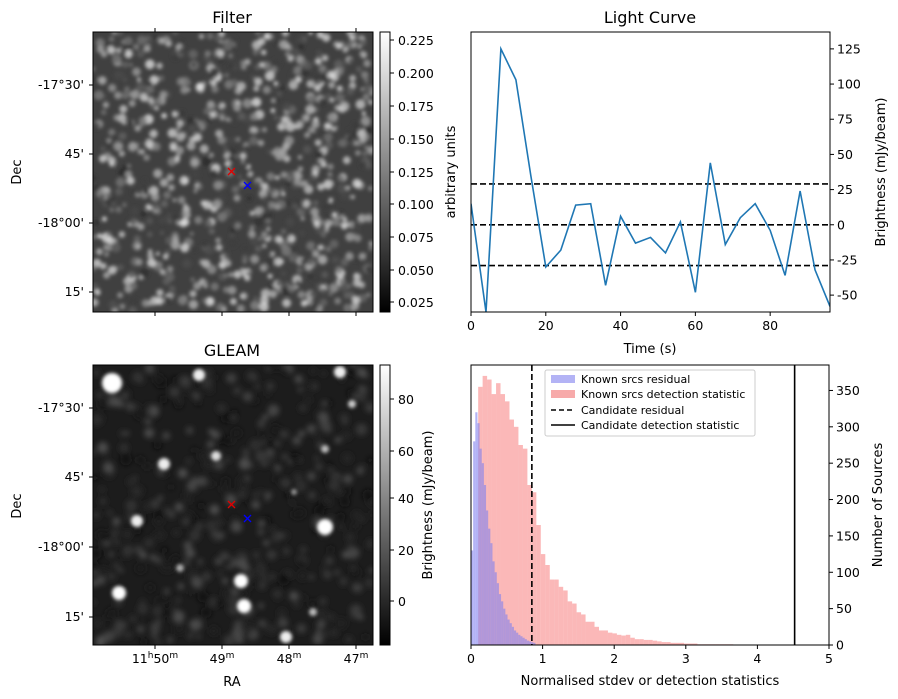 The width and height of the screenshot is (898, 699). I want to click on filter-ytick-label: -17°30', so click(61, 84).